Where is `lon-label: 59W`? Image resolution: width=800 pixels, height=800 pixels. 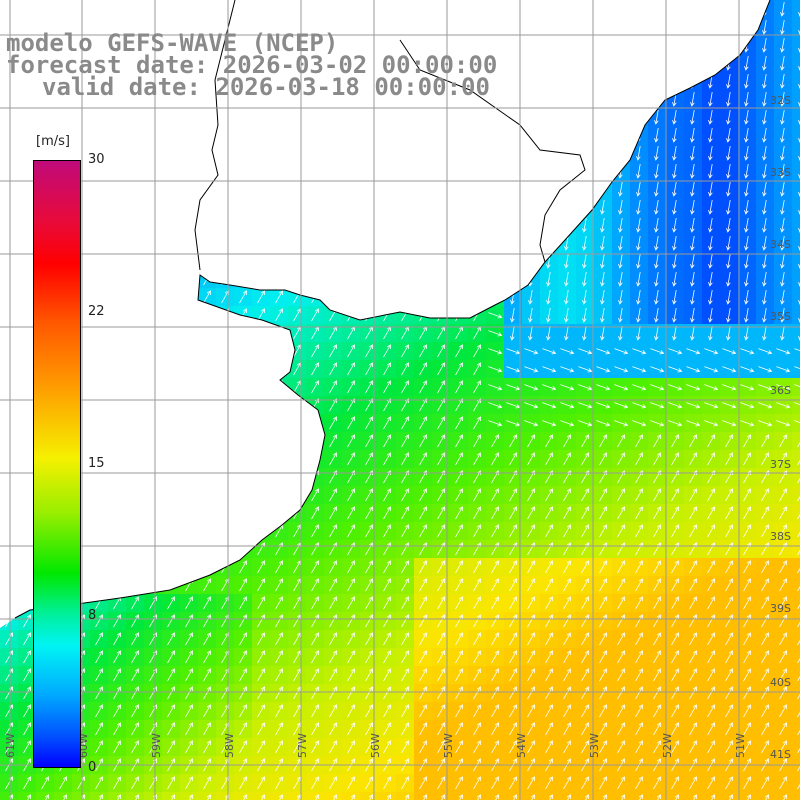
lon-label: 59W is located at coordinates (156, 745).